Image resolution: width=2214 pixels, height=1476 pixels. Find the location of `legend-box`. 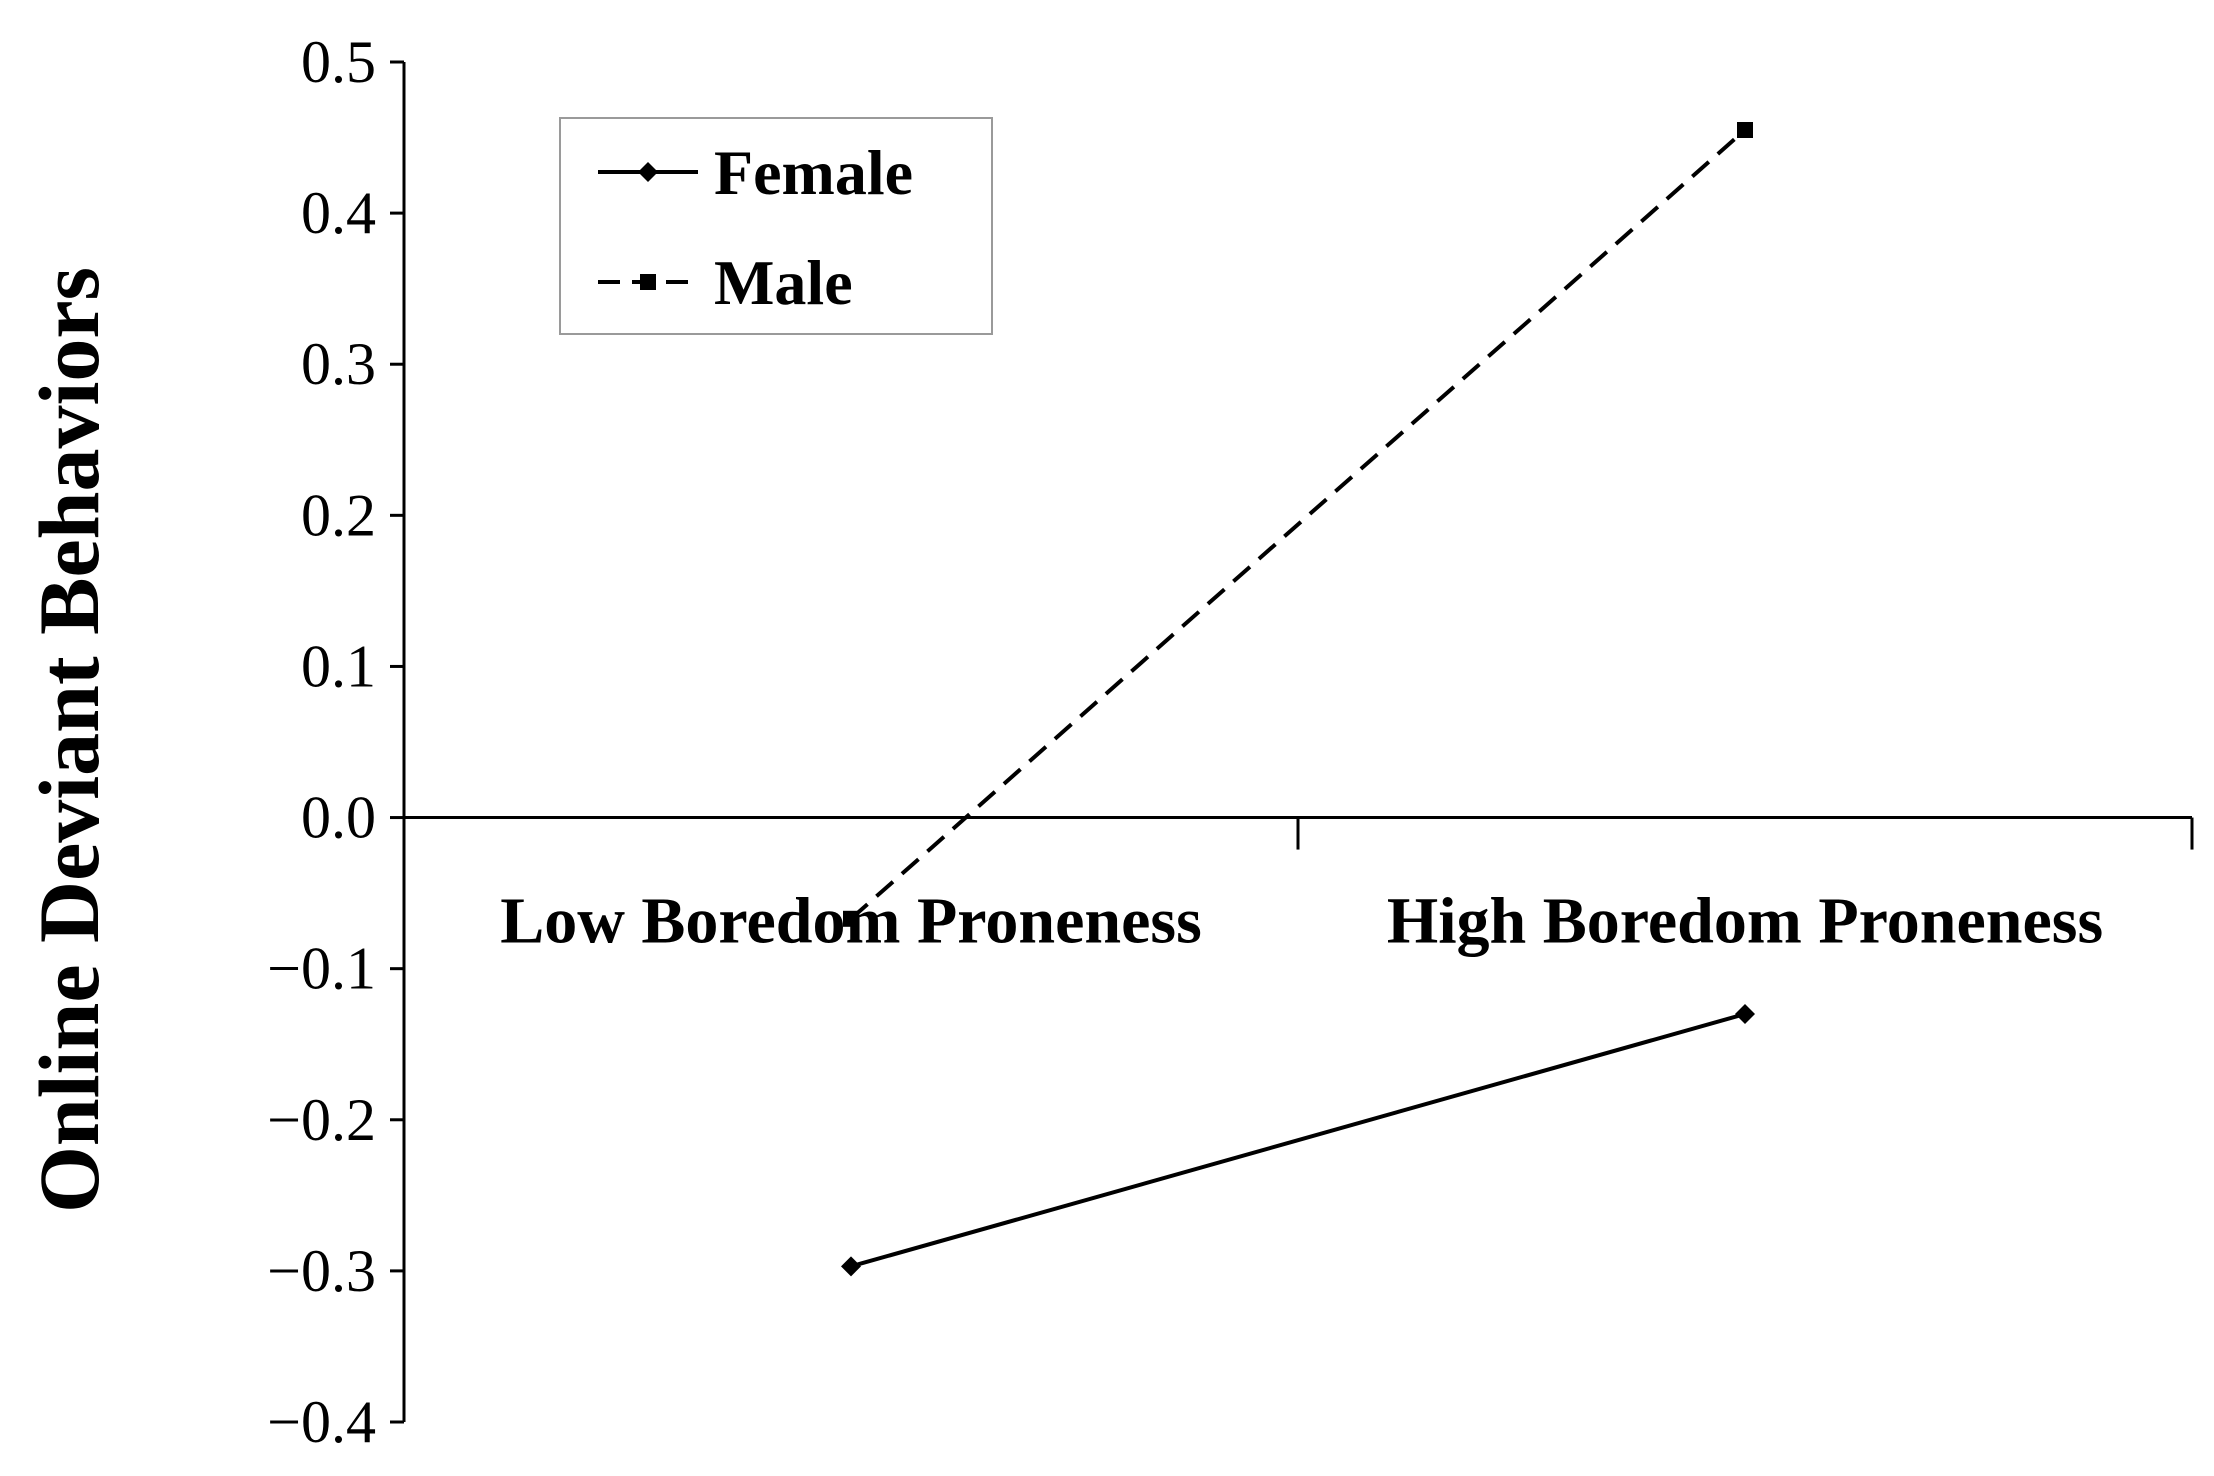

legend-box is located at coordinates (776, 226).